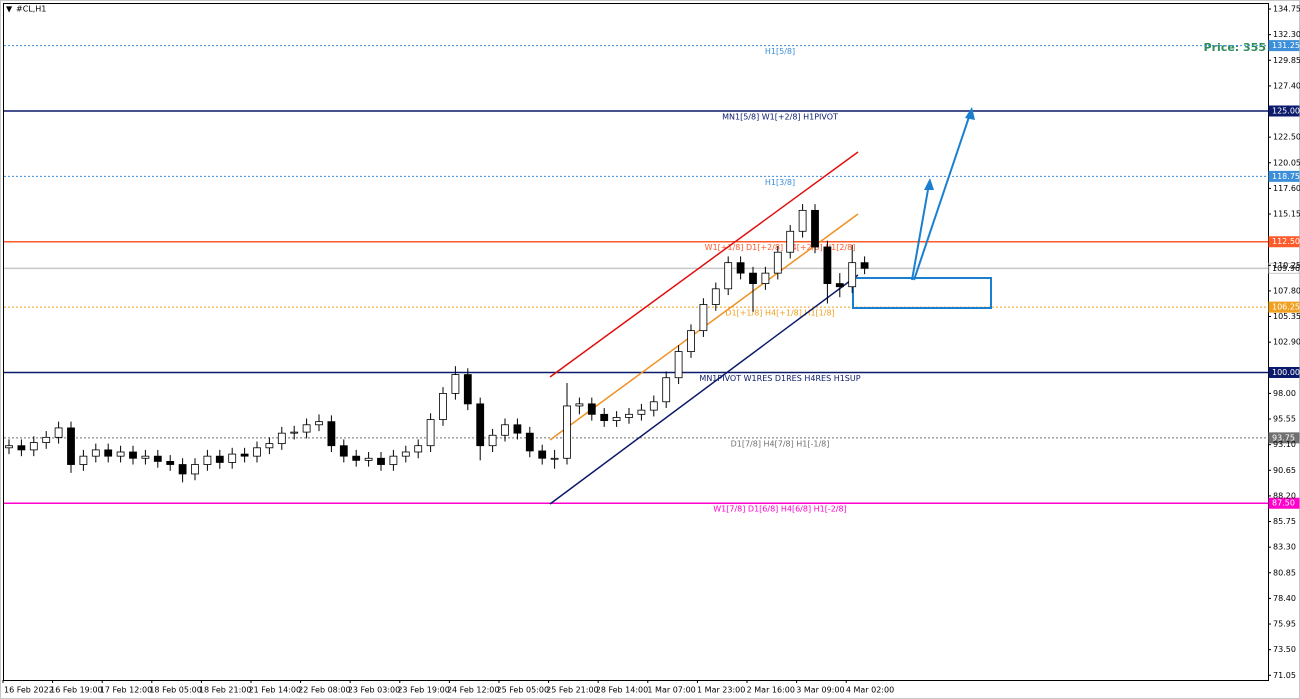 Image resolution: width=1300 pixels, height=699 pixels. Describe the element at coordinates (704, 264) in the screenshot. I see `channel-top` at that location.